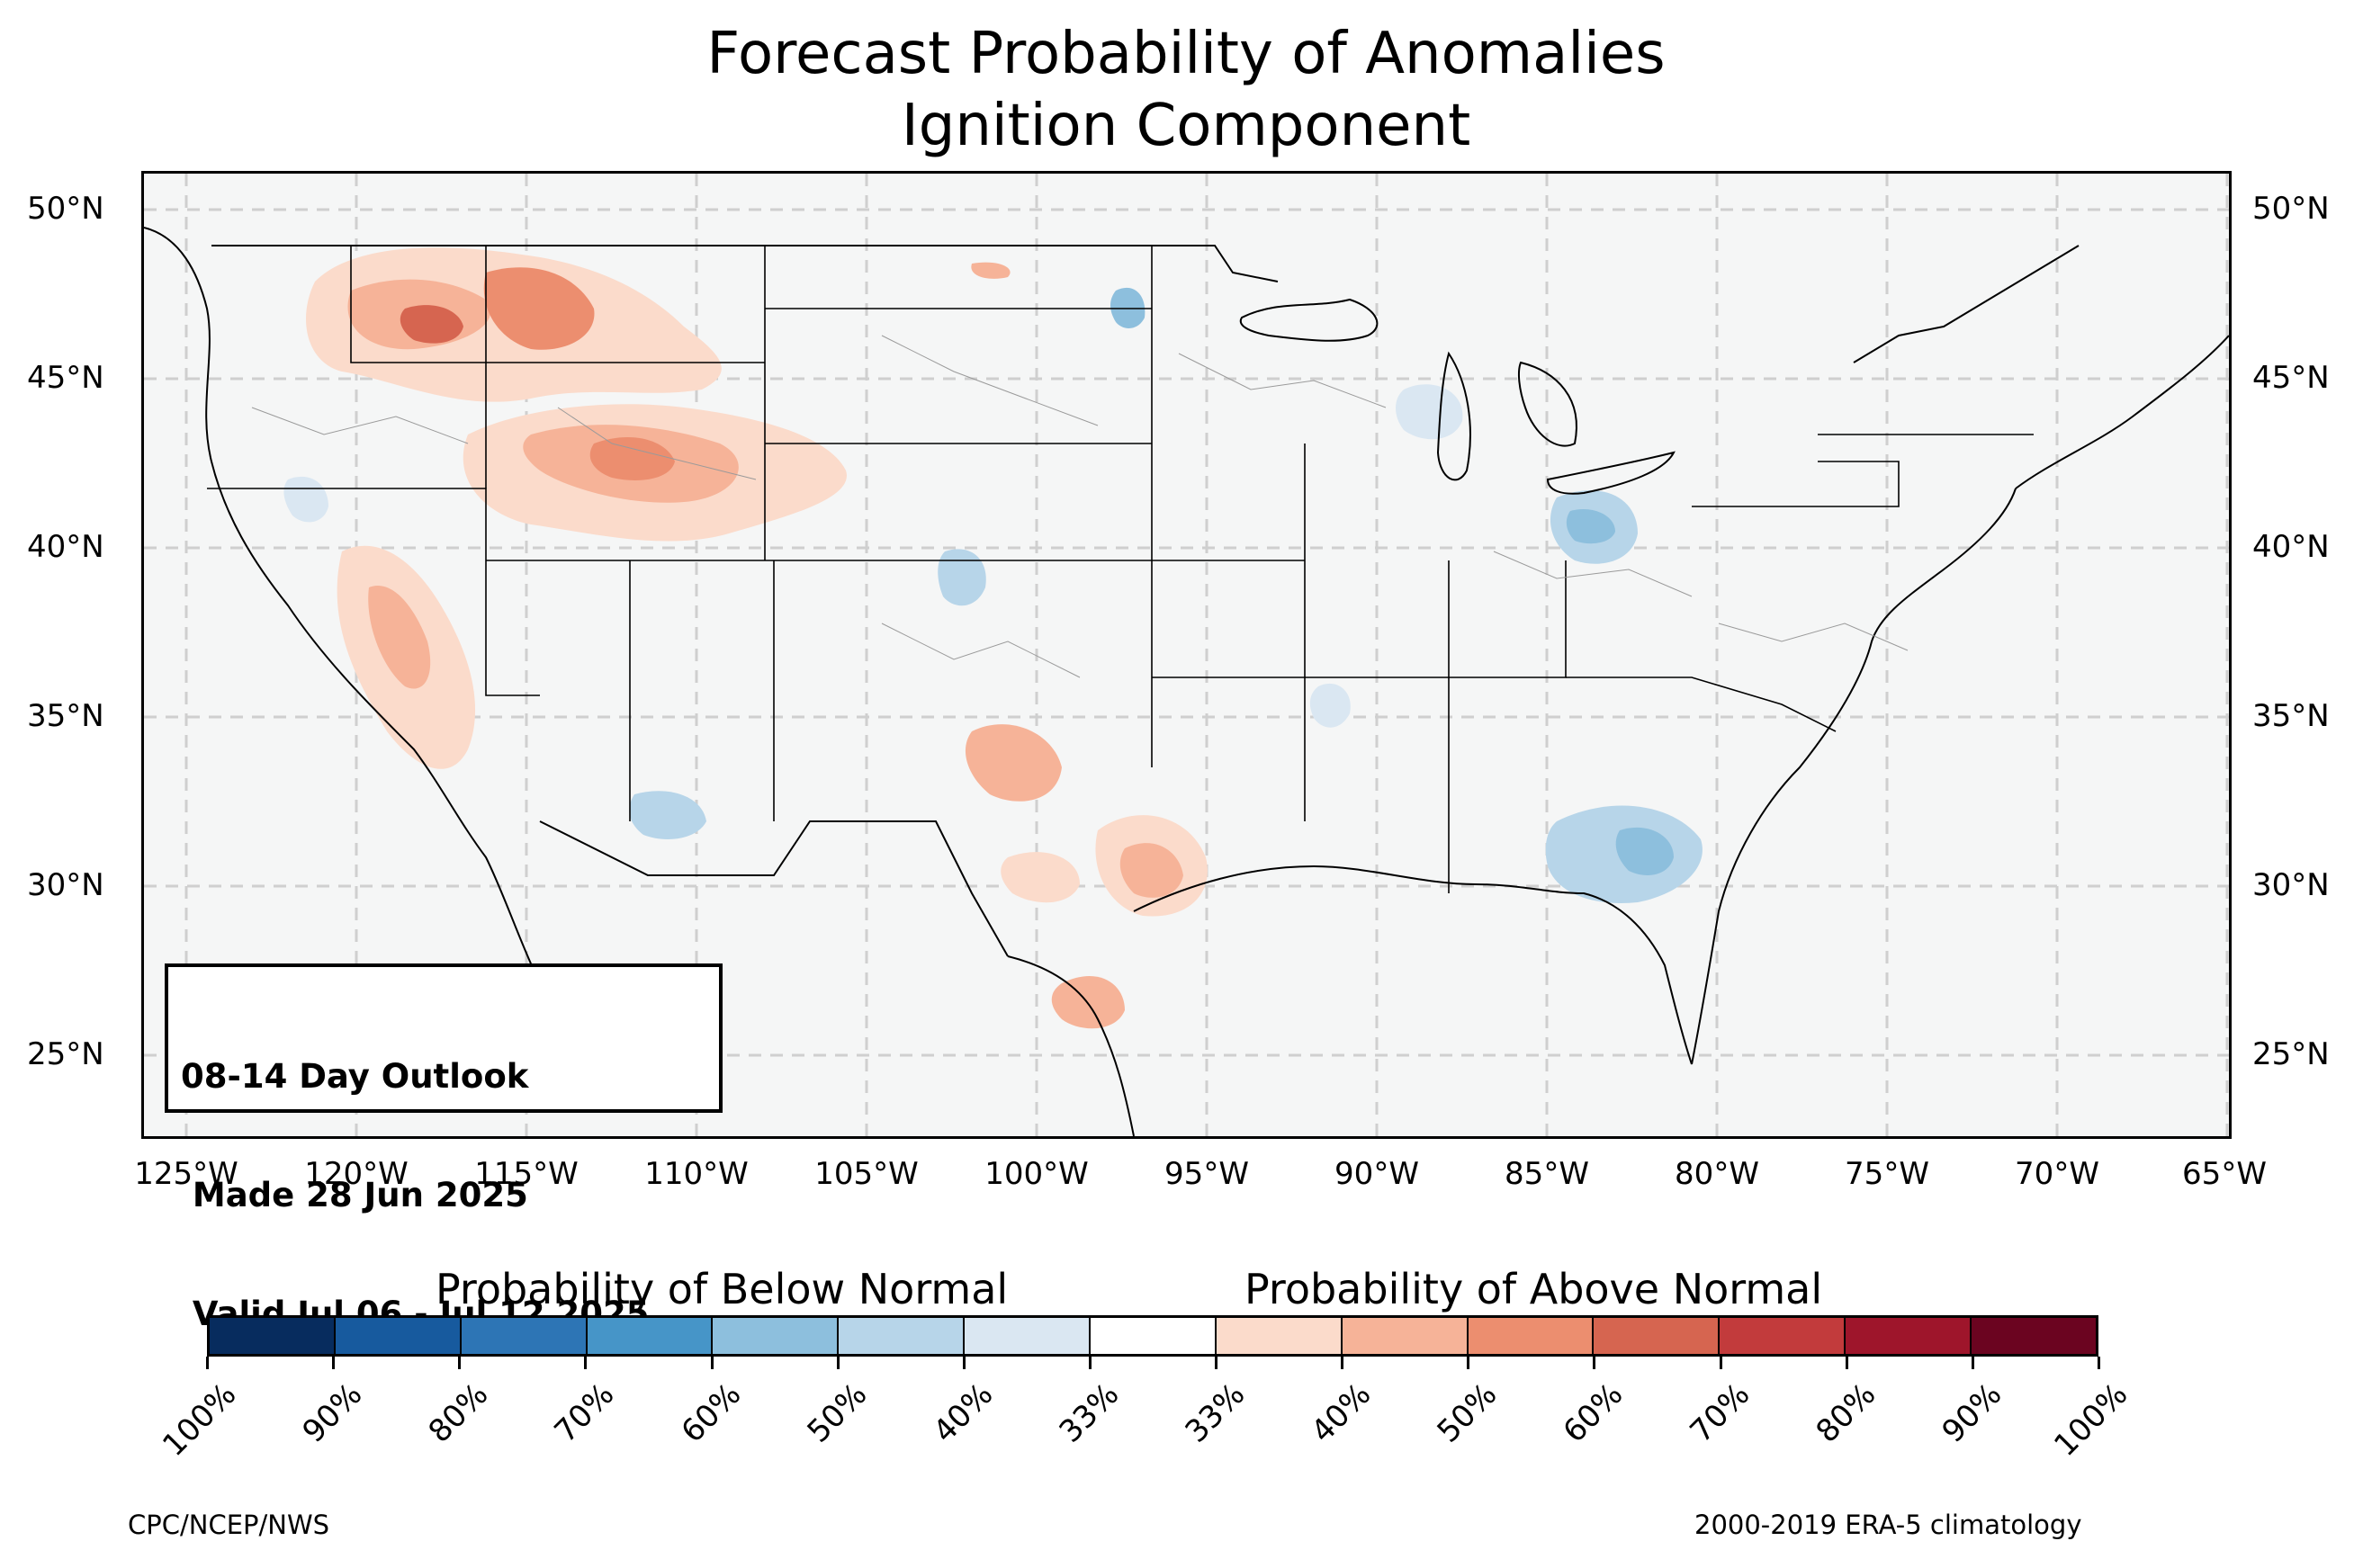 Image resolution: width=2372 pixels, height=1568 pixels. I want to click on lat-label-right-30n: 30°N, so click(2291, 885).